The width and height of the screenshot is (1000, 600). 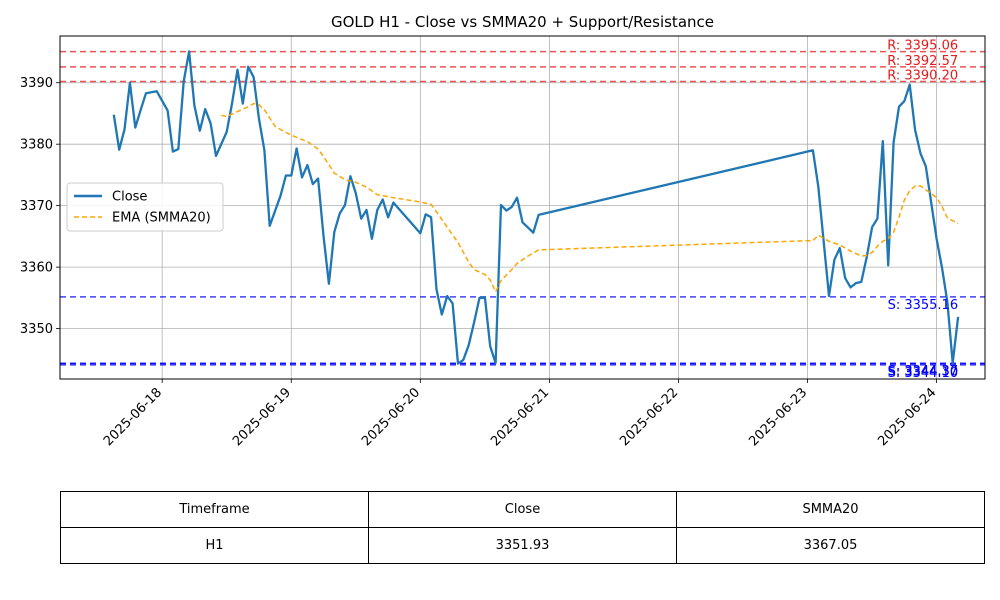 I want to click on resistance-label: R: 3390.20, so click(x=922, y=75).